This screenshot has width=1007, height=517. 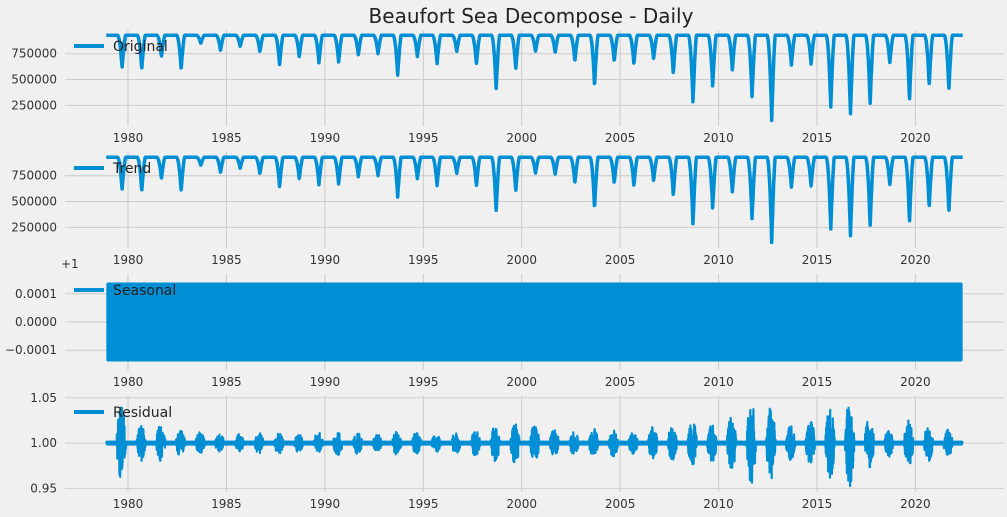 What do you see at coordinates (534, 78) in the screenshot?
I see `series-line-original` at bounding box center [534, 78].